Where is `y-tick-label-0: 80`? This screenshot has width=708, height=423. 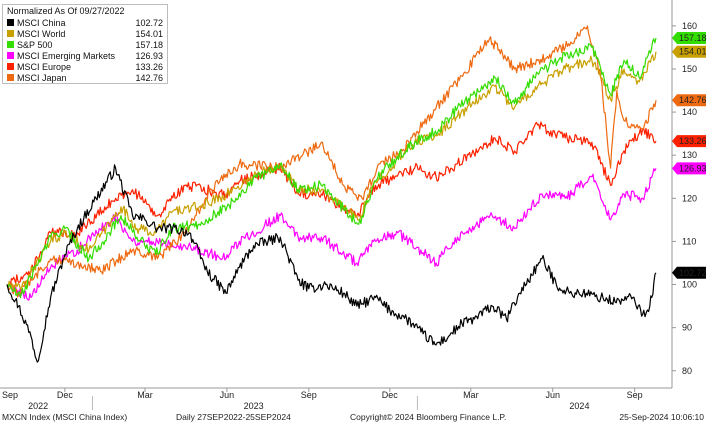 y-tick-label-0: 80 is located at coordinates (687, 371).